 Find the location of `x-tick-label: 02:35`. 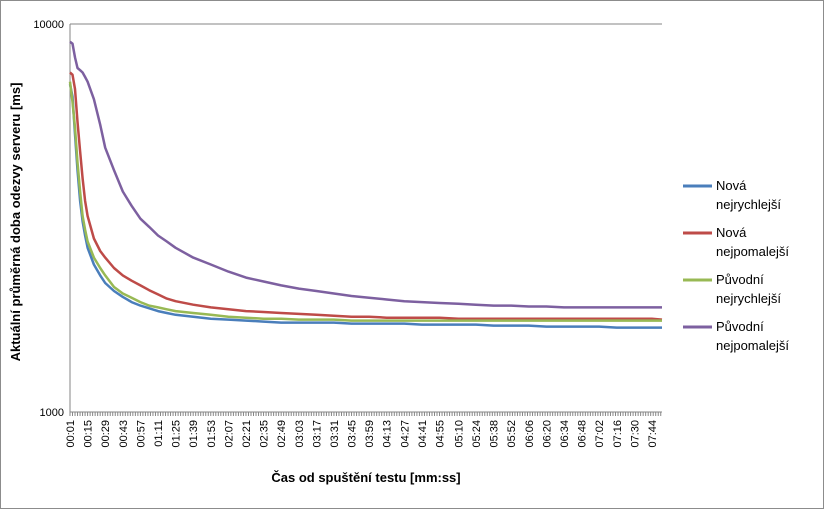

x-tick-label: 02:35 is located at coordinates (265, 434).